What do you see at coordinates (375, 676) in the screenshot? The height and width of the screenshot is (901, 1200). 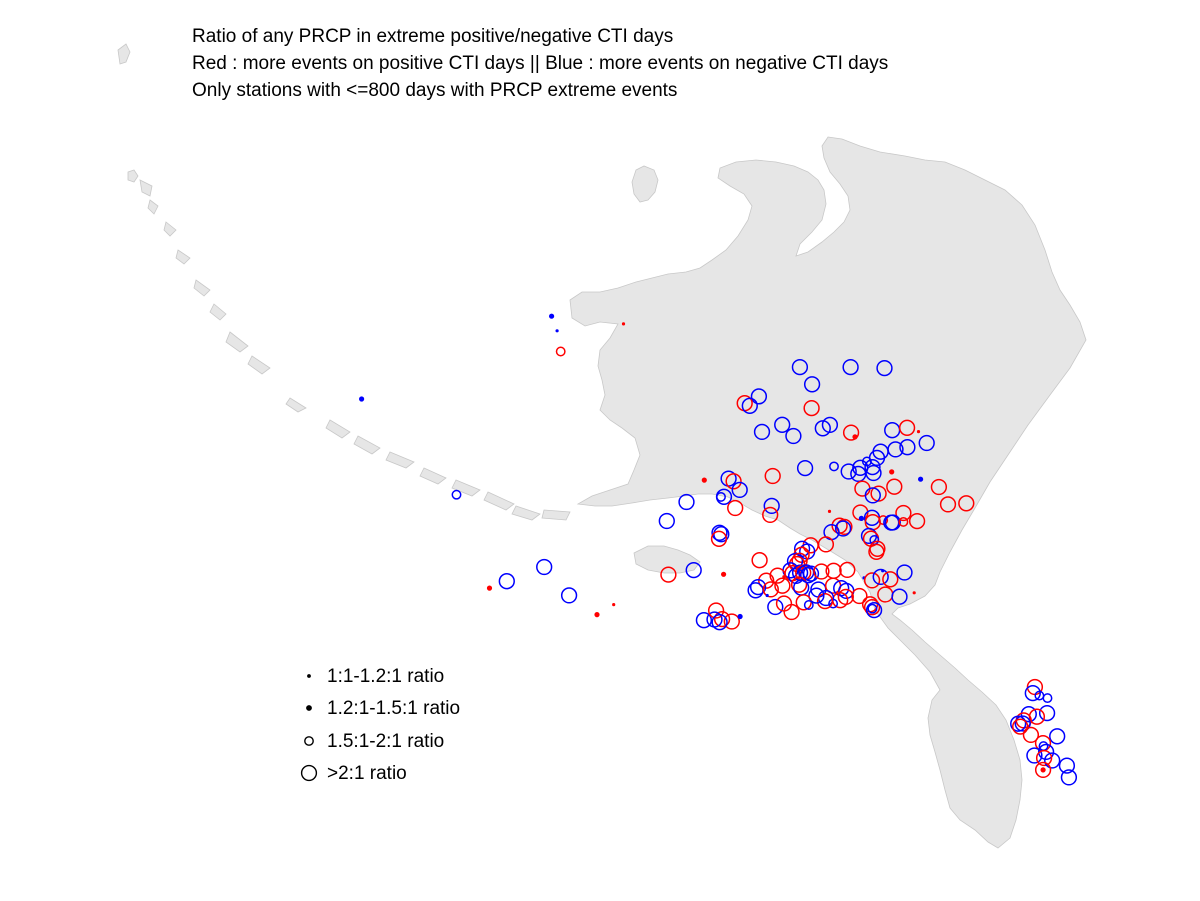 I see `legend-item-size-1: 1:1-1.2:1 ratio` at bounding box center [375, 676].